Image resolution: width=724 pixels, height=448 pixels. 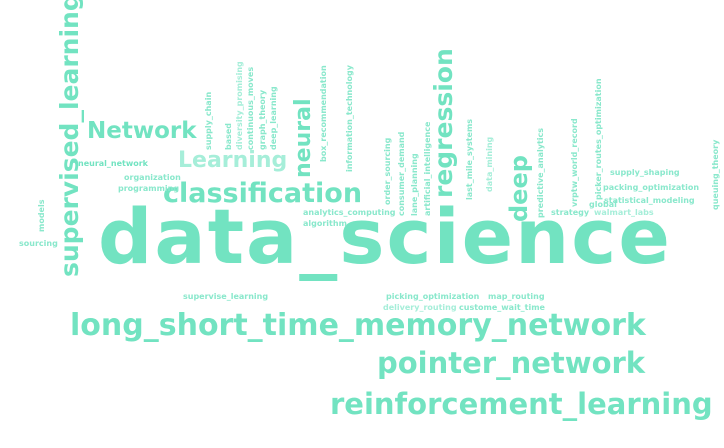 I want to click on word-long-short-time-memory-network: long_short_time_memory_network, so click(x=358, y=325).